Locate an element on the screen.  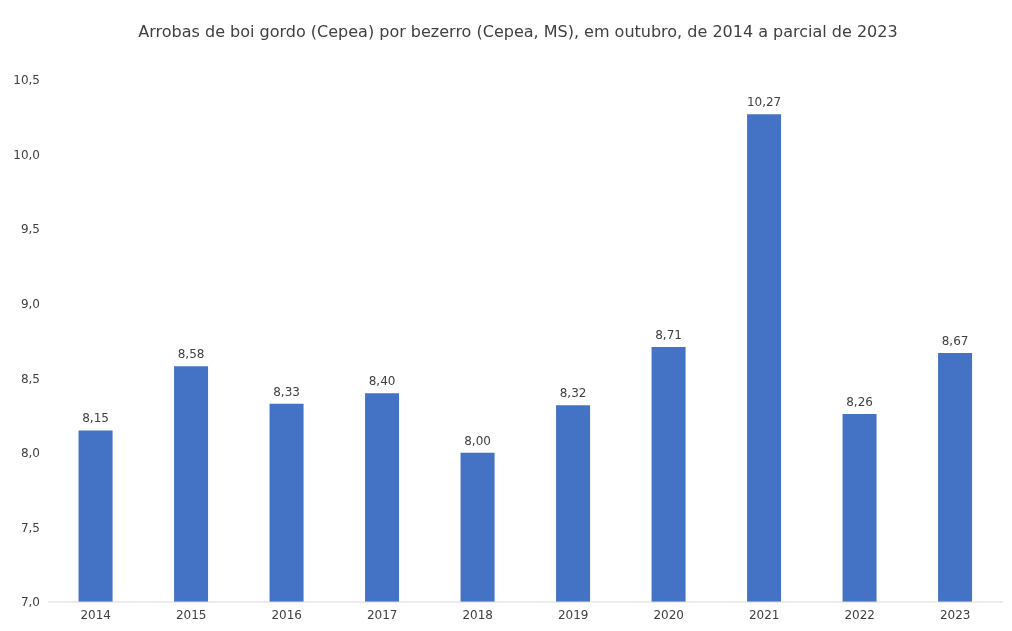
data-label: 8,15 is located at coordinates (95, 418).